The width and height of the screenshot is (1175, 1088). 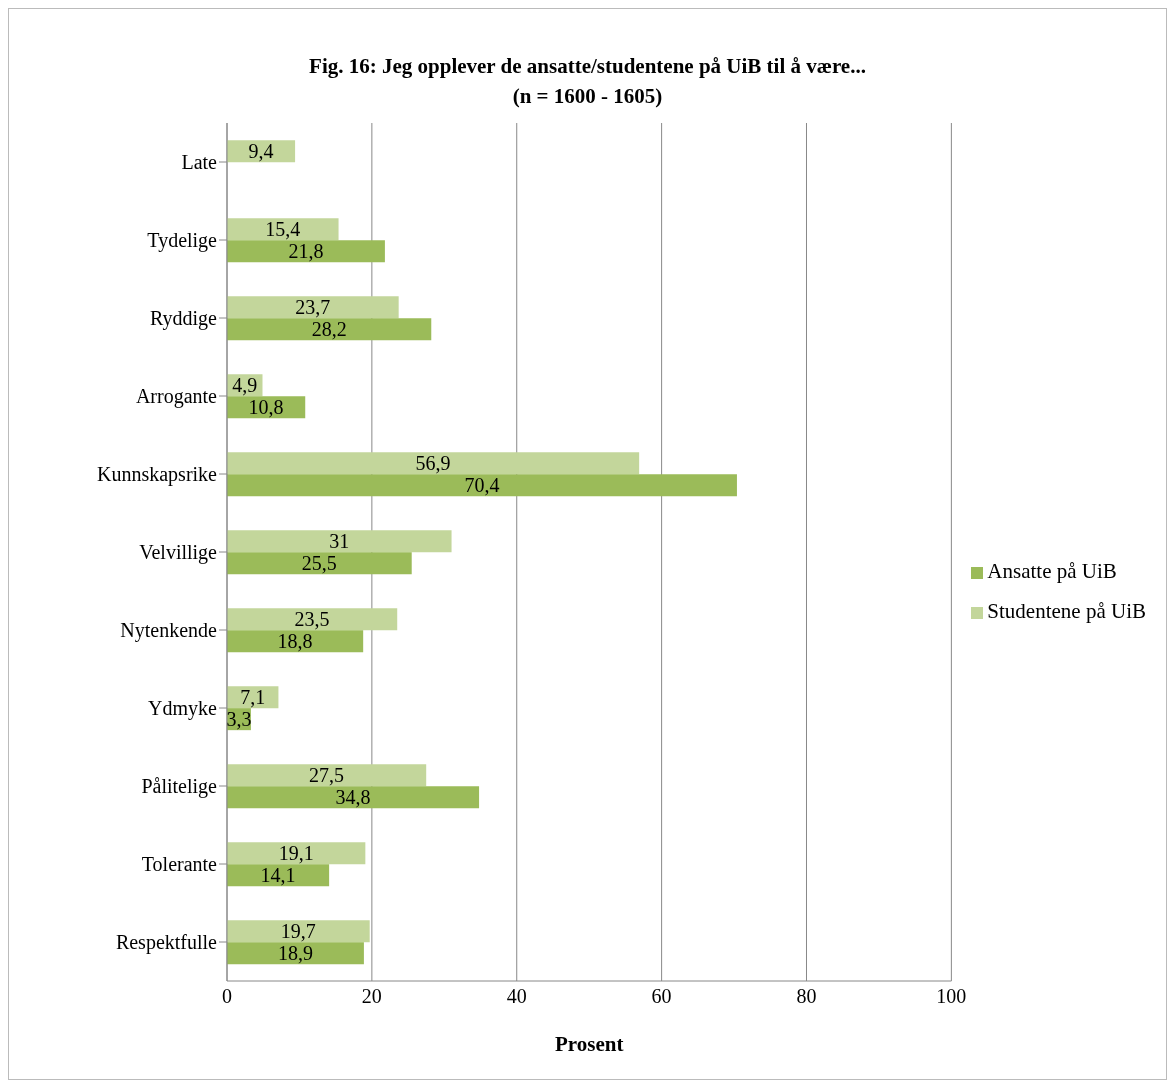 What do you see at coordinates (1052, 571) in the screenshot?
I see `legend-label: Ansatte på UiB` at bounding box center [1052, 571].